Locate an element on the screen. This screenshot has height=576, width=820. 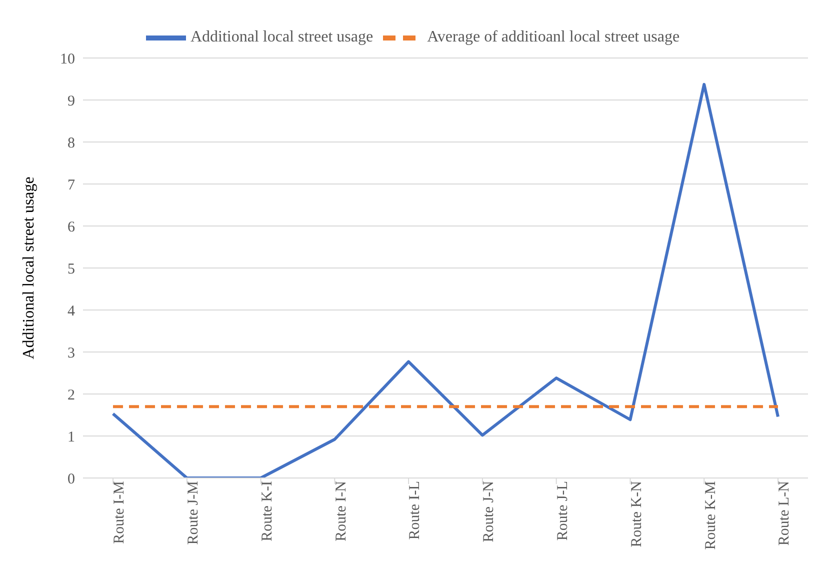
y-tick-label: 6 is located at coordinates (72, 227).